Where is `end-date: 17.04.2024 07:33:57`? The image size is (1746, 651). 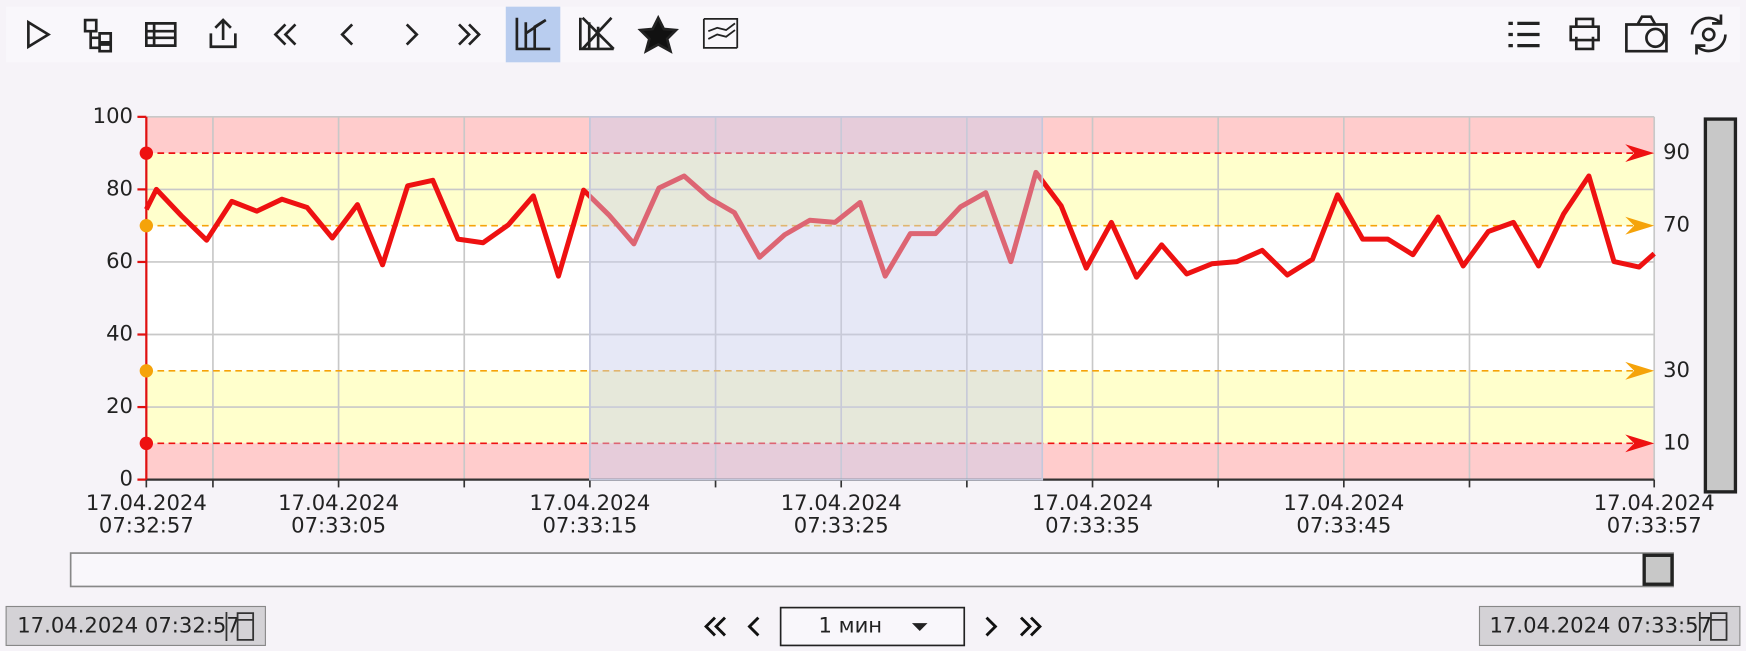
end-date: 17.04.2024 07:33:57 is located at coordinates (1601, 625).